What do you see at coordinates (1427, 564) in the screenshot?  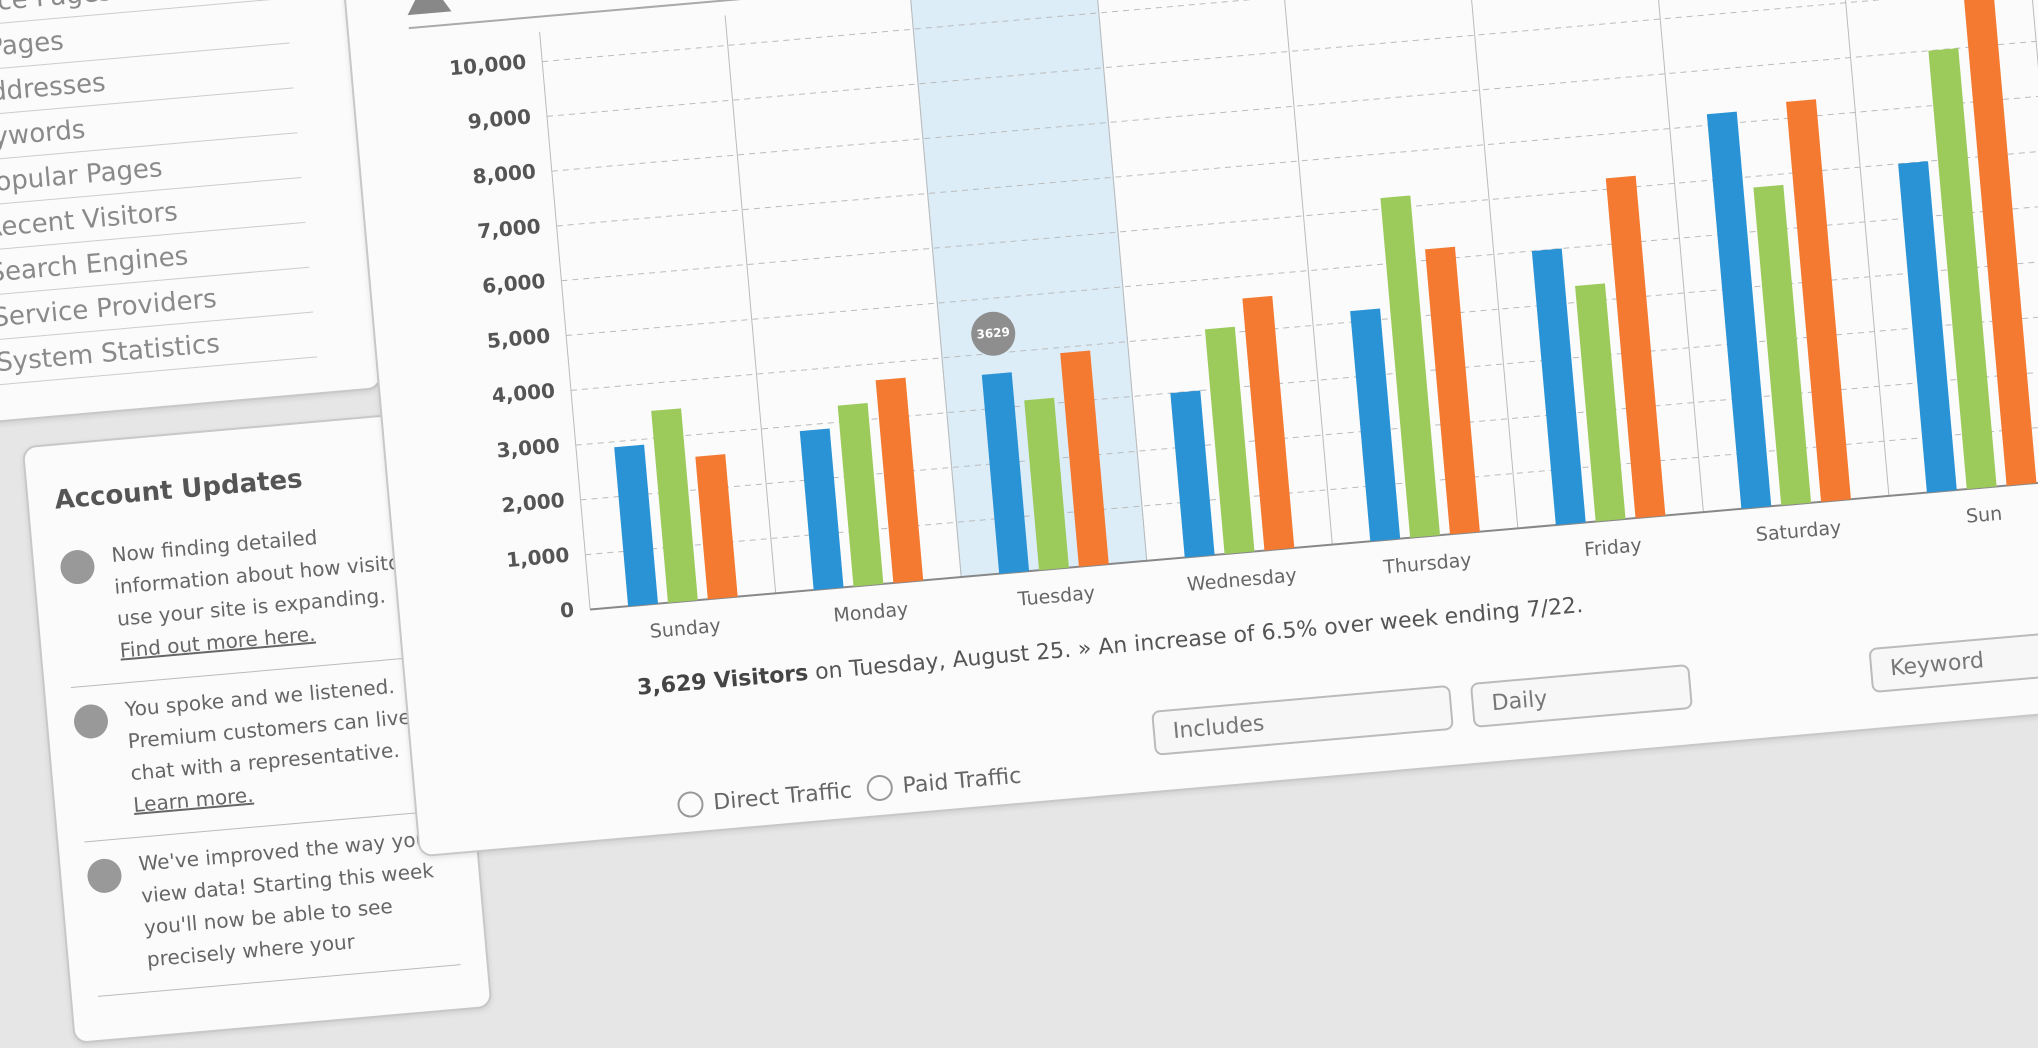 I see `x-tick-label: Thursday` at bounding box center [1427, 564].